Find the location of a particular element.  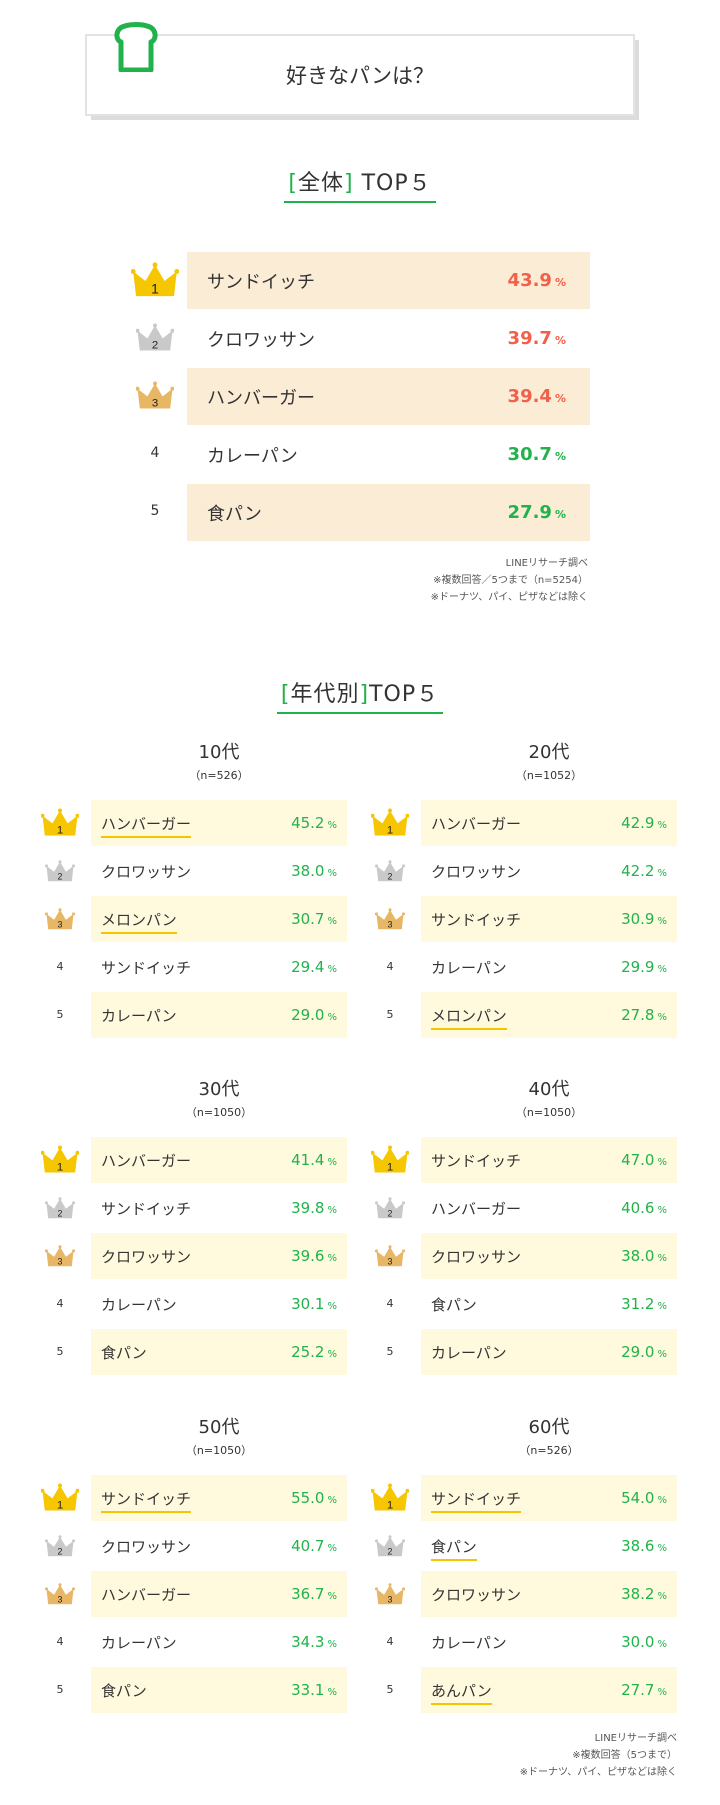

byage-notes: LINEリサーチ調べ ※複数回答（5つまで） ※ドーナツ、パイ、ピザなどは除く is located at coordinates (598, 1755).